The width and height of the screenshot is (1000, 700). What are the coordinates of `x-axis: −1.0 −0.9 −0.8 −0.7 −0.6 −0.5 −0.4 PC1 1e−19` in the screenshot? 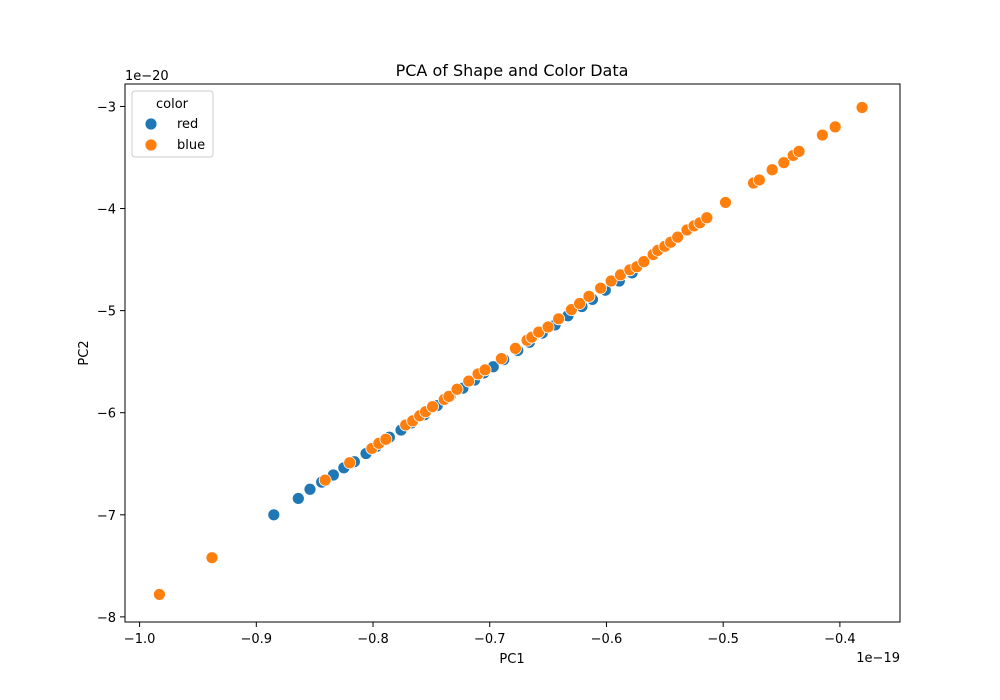 It's located at (512, 644).